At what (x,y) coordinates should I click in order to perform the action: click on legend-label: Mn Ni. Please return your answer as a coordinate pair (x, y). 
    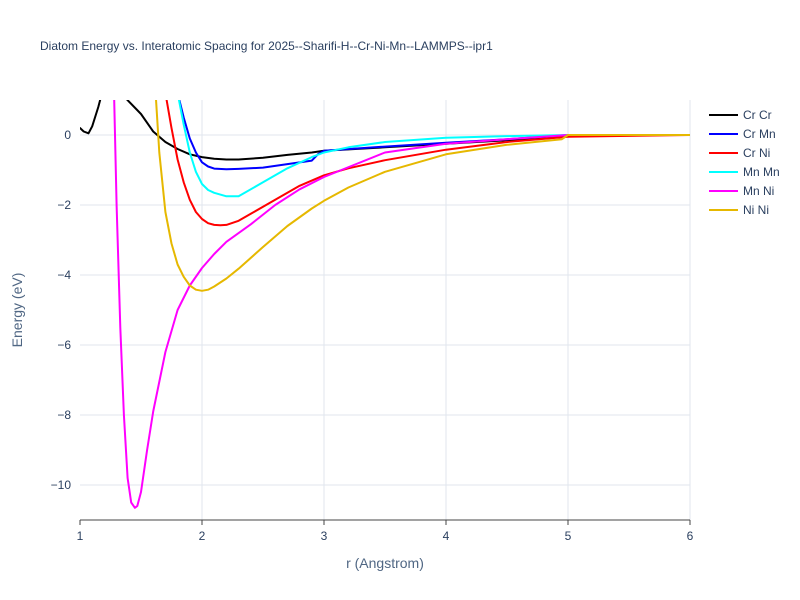
    Looking at the image, I should click on (758, 191).